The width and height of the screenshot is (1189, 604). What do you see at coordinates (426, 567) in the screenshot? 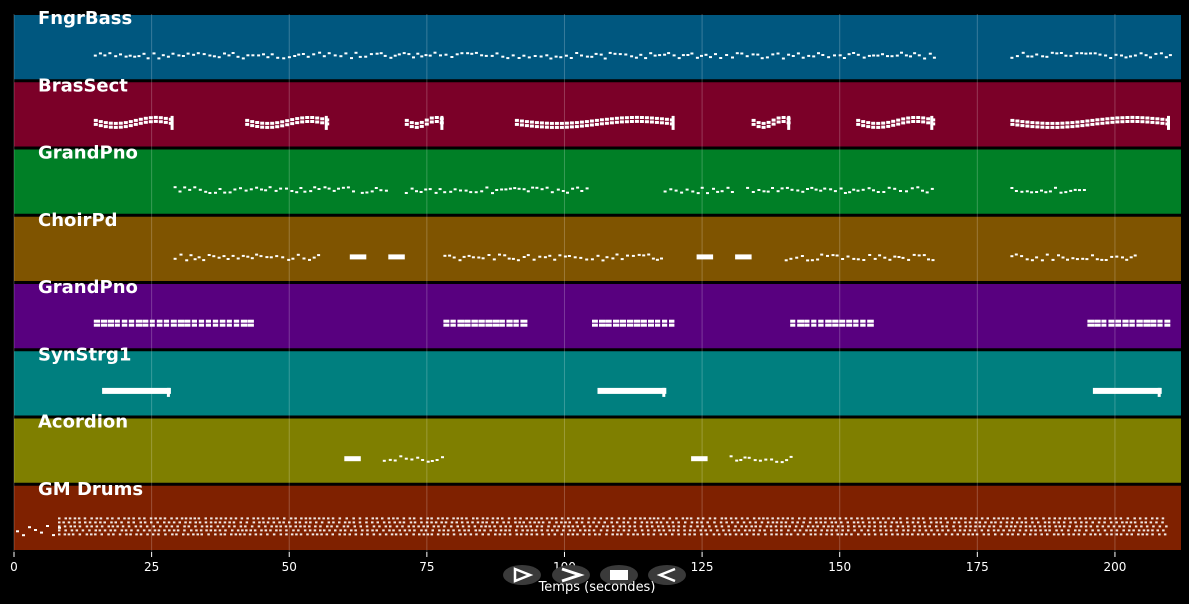
I see `x-tick-label: 75` at bounding box center [426, 567].